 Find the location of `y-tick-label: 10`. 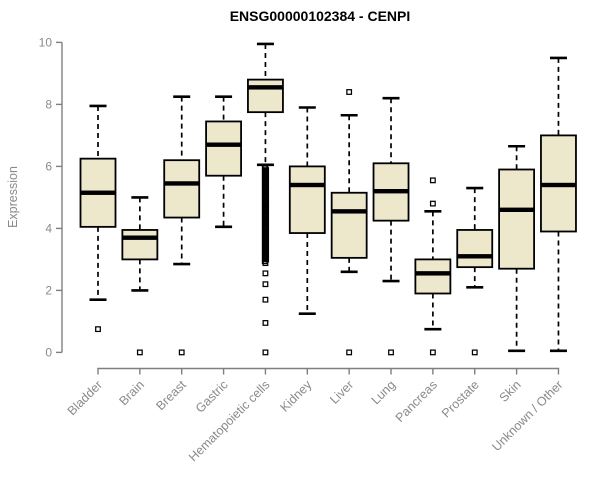

y-tick-label: 10 is located at coordinates (46, 43).